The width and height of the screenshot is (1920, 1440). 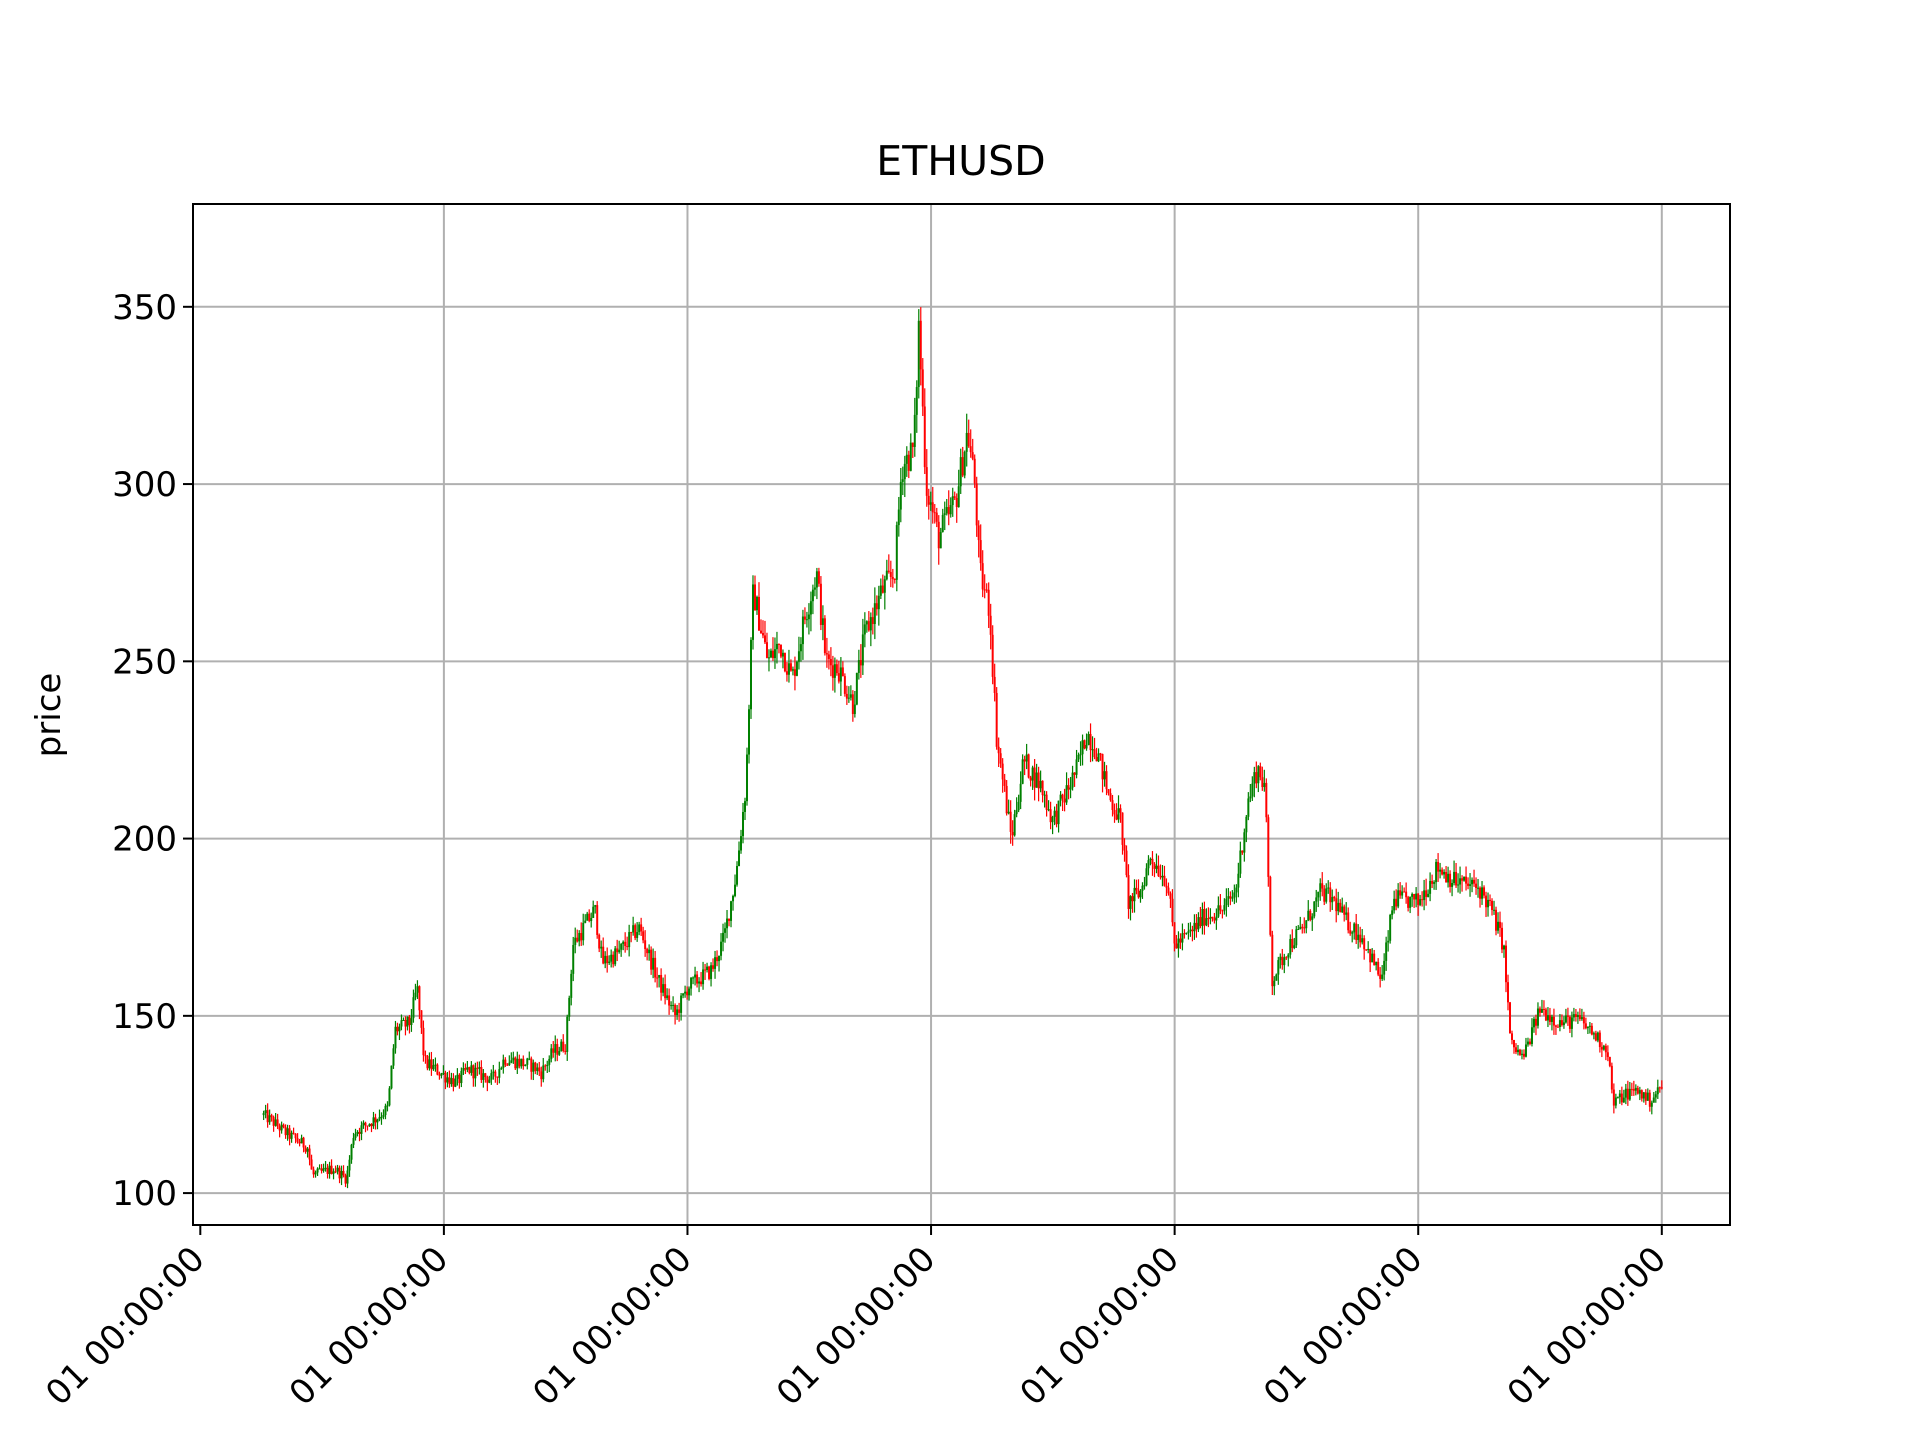 I want to click on y-tick-label: 100, so click(x=144, y=1194).